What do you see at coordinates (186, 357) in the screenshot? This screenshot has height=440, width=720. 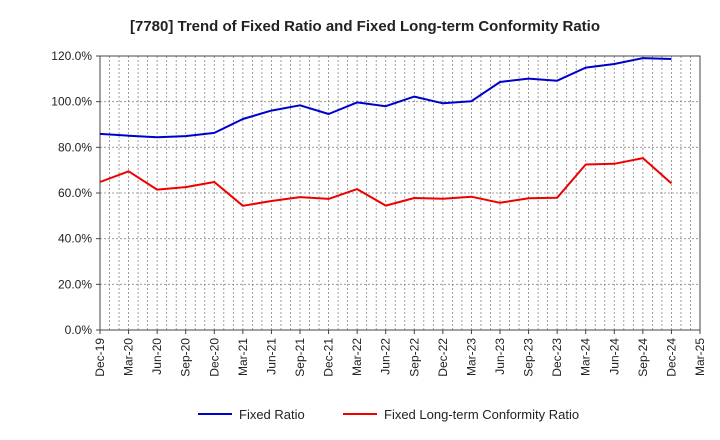 I see `x-tick-label: Sep-20` at bounding box center [186, 357].